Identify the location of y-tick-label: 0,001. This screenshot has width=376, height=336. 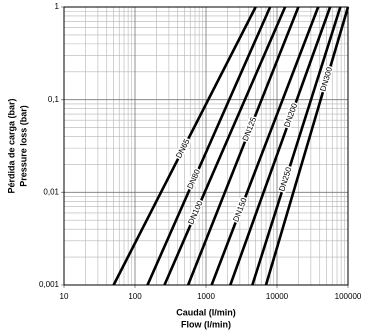
(49, 284).